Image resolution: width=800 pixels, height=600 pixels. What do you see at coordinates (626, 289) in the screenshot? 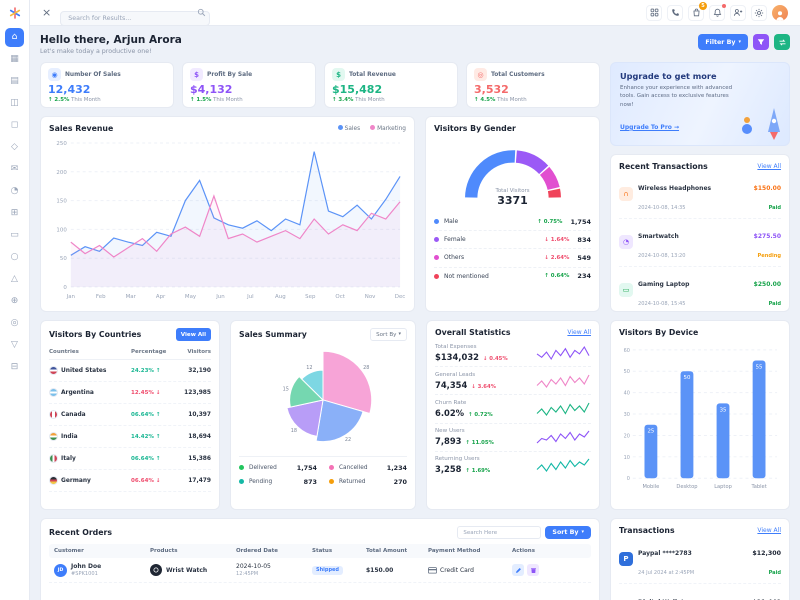
I see `laptop-icon: ▭` at bounding box center [626, 289].